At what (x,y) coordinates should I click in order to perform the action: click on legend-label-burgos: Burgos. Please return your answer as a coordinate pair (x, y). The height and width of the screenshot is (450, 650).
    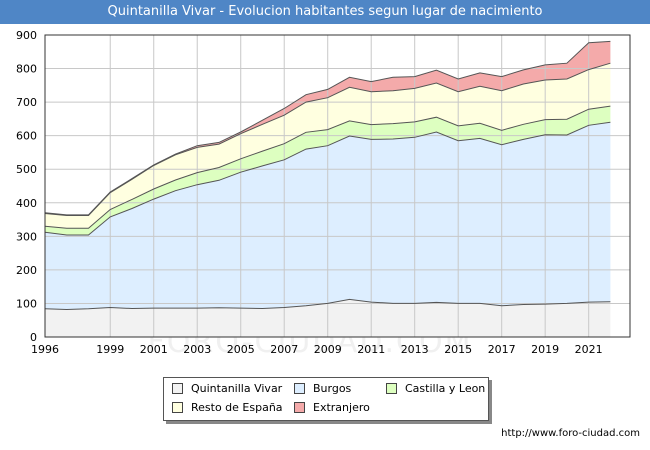
    Looking at the image, I should click on (332, 388).